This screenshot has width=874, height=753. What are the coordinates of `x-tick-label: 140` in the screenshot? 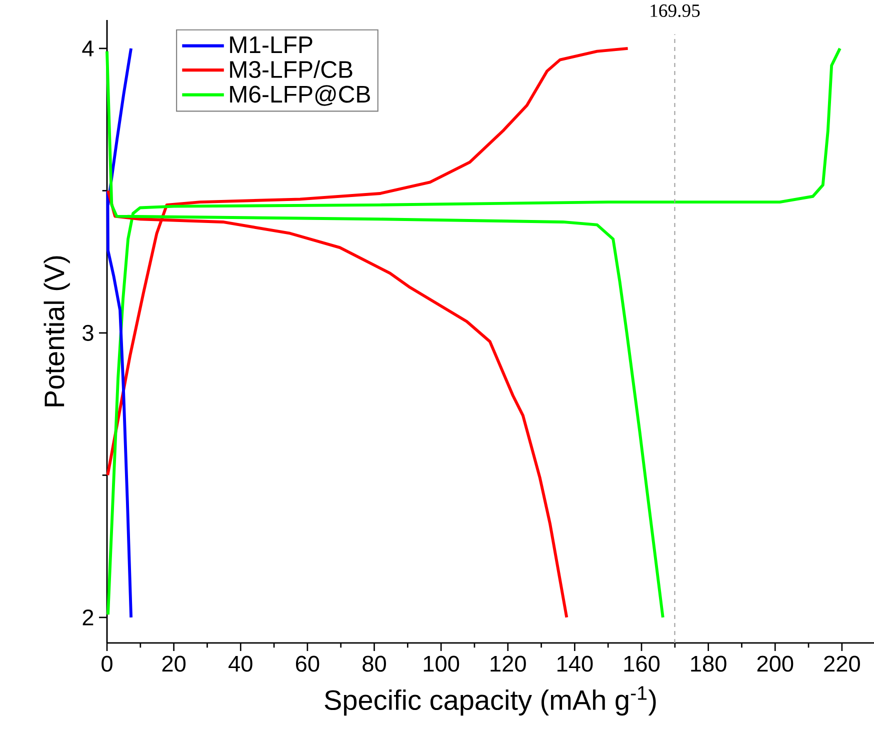 It's located at (575, 664).